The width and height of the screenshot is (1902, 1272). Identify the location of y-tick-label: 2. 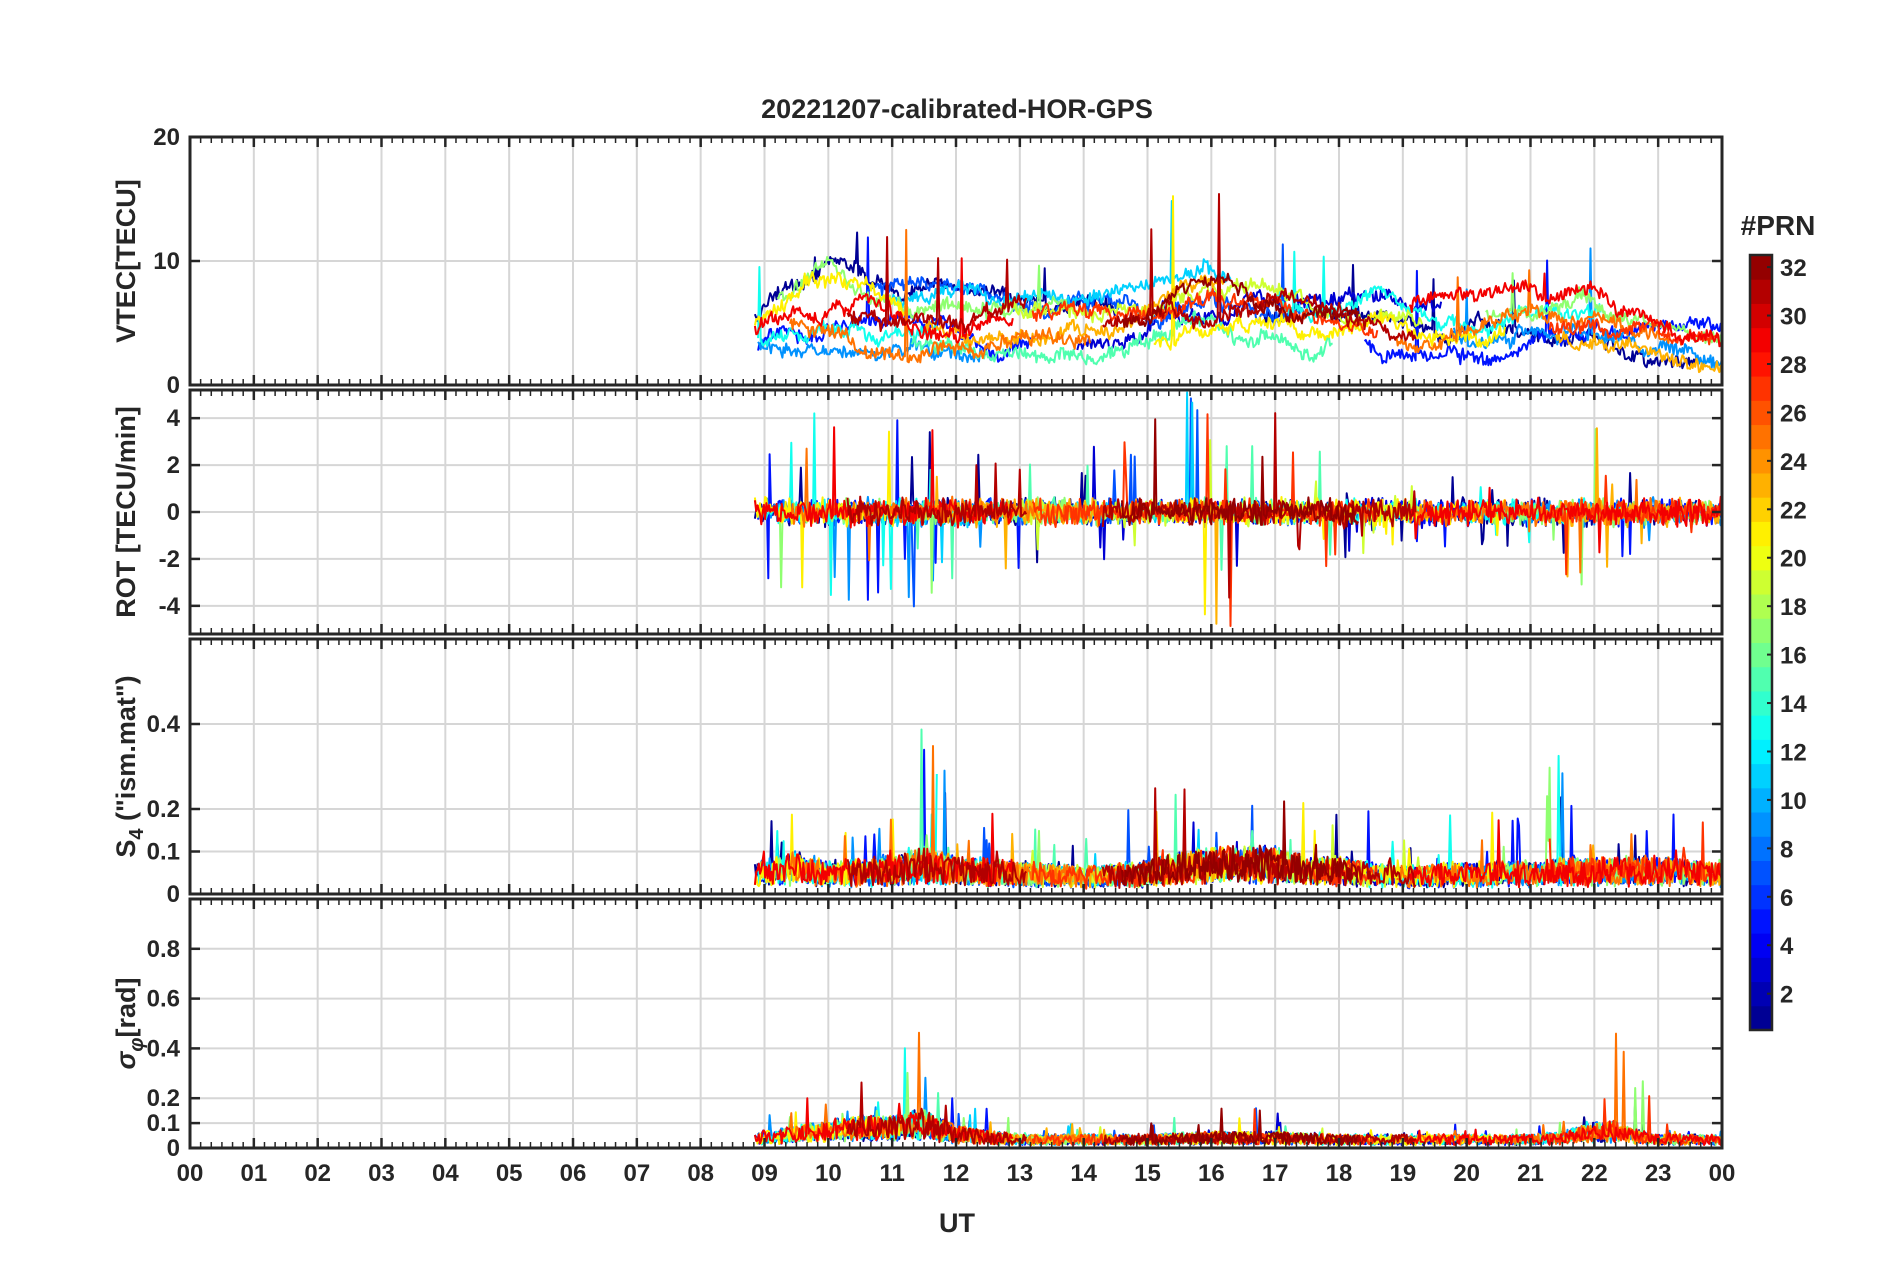
(173, 465).